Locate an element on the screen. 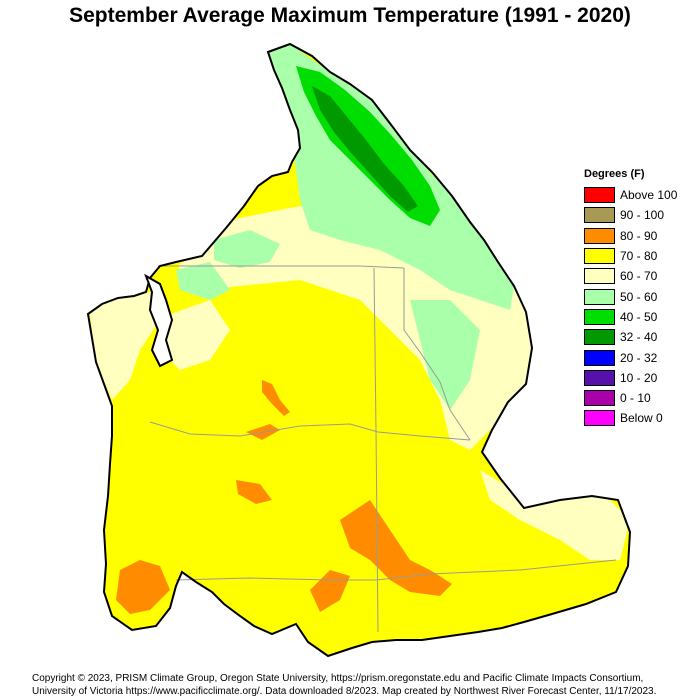  legend-item: 70 - 80 is located at coordinates (630, 256).